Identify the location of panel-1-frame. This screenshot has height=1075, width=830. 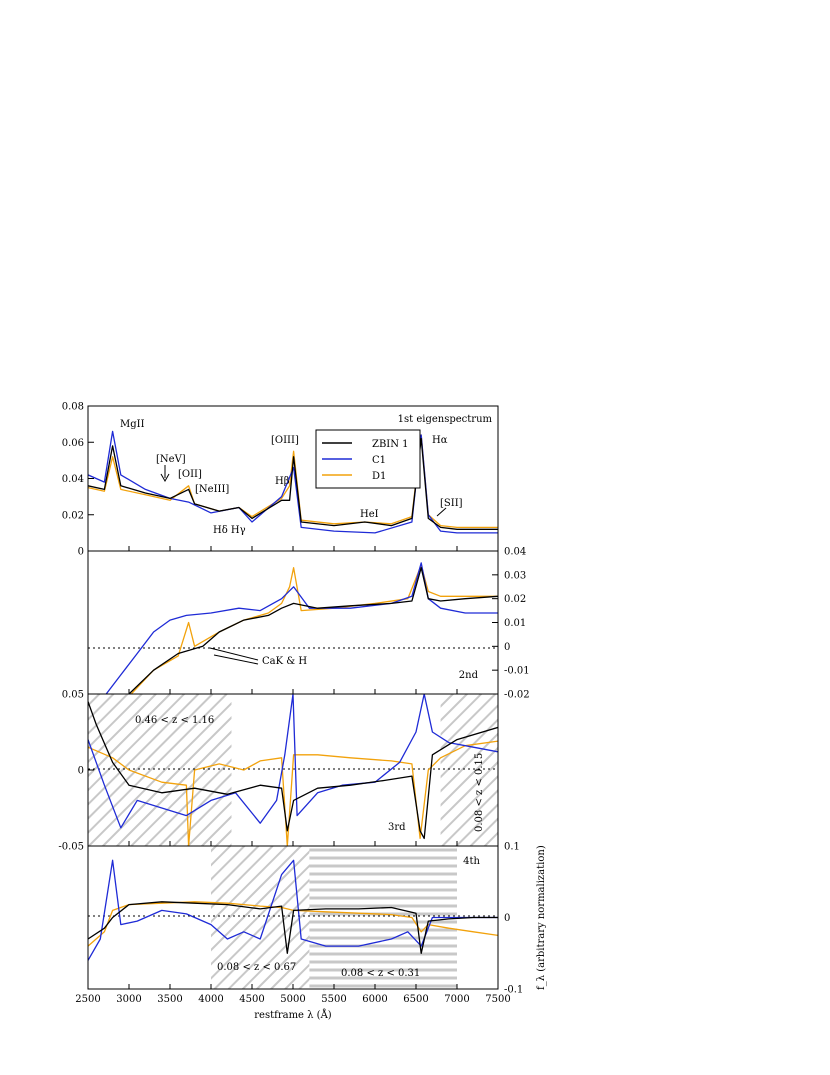
(293, 478).